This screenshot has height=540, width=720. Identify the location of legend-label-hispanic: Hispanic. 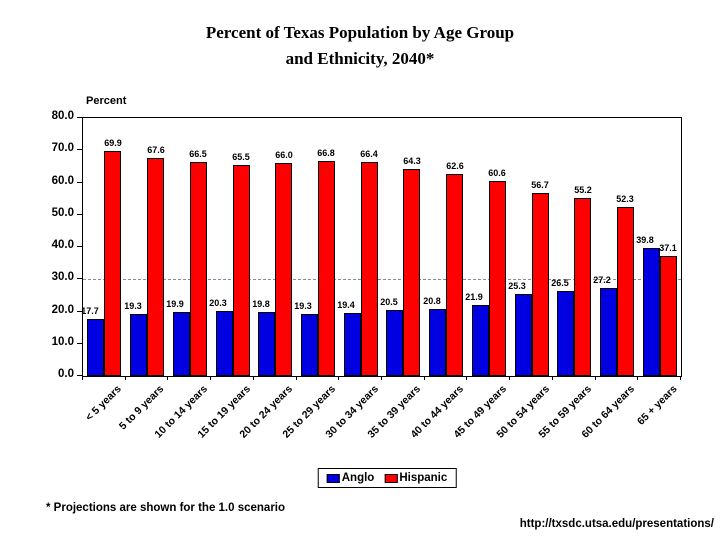
(423, 478).